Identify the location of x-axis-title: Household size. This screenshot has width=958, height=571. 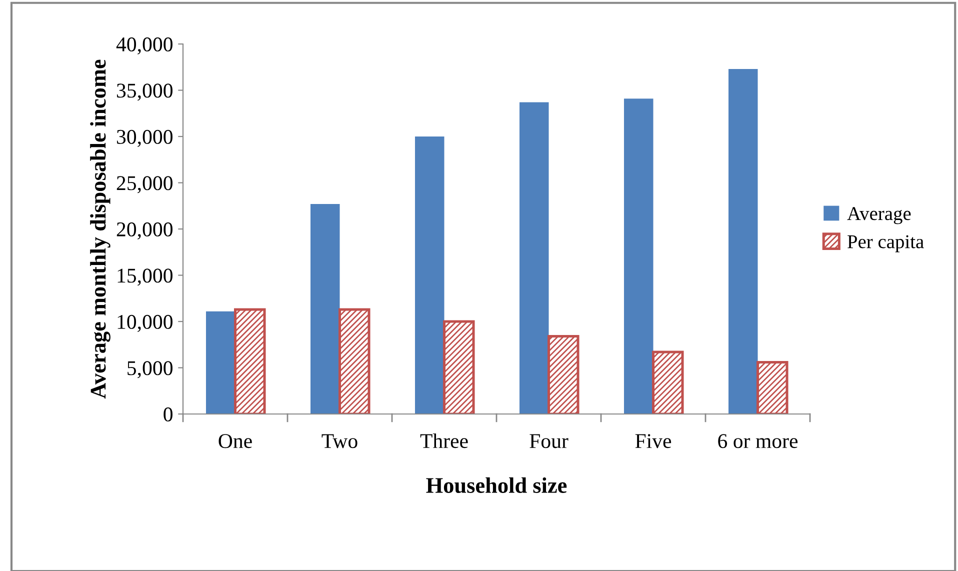
(496, 485).